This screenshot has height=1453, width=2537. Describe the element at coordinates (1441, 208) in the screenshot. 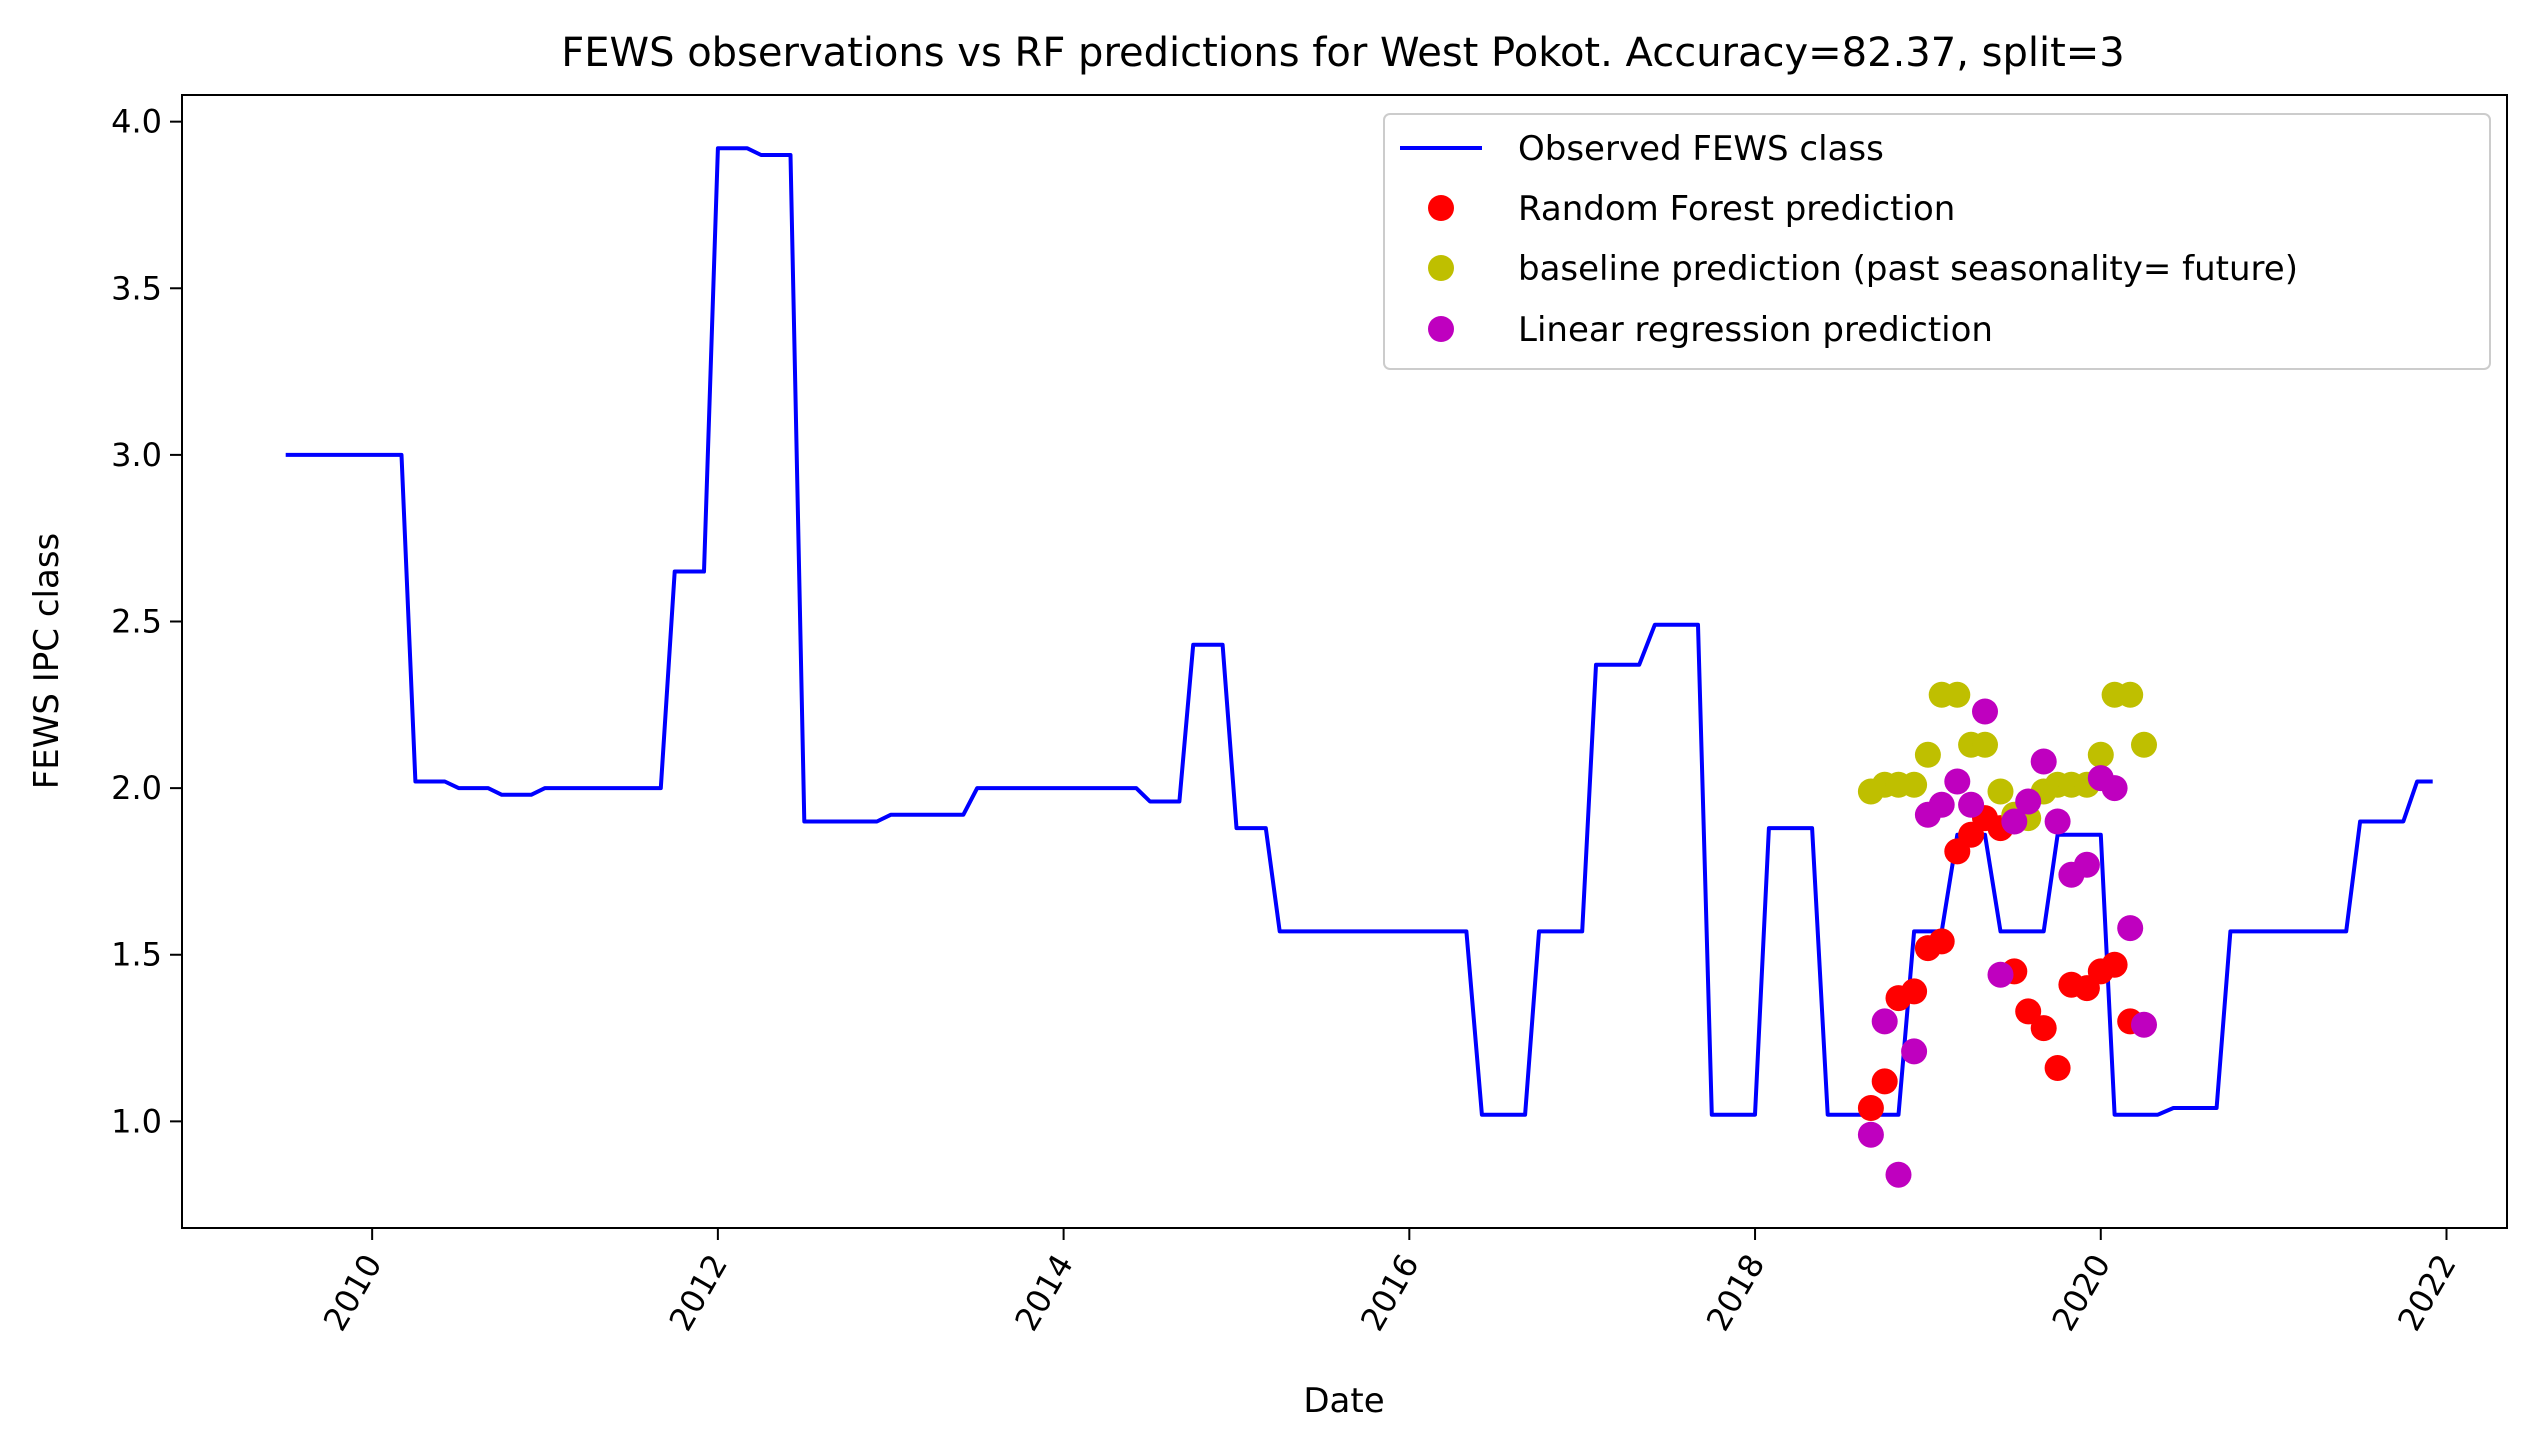

I see `legend-rf-swatch` at that location.